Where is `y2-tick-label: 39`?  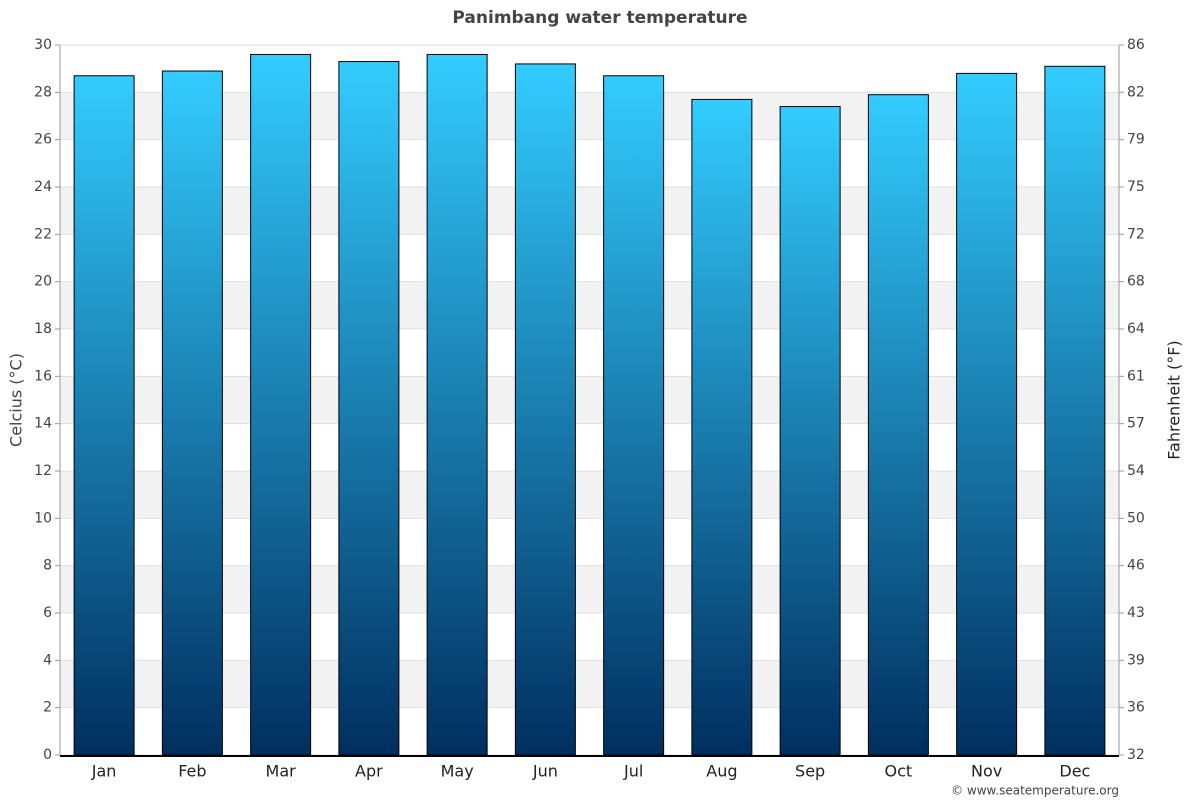 y2-tick-label: 39 is located at coordinates (1136, 660).